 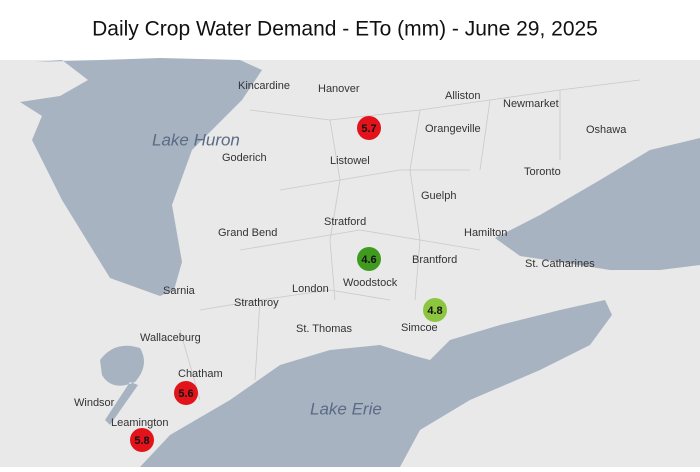 What do you see at coordinates (606, 130) in the screenshot?
I see `place-label: Oshawa` at bounding box center [606, 130].